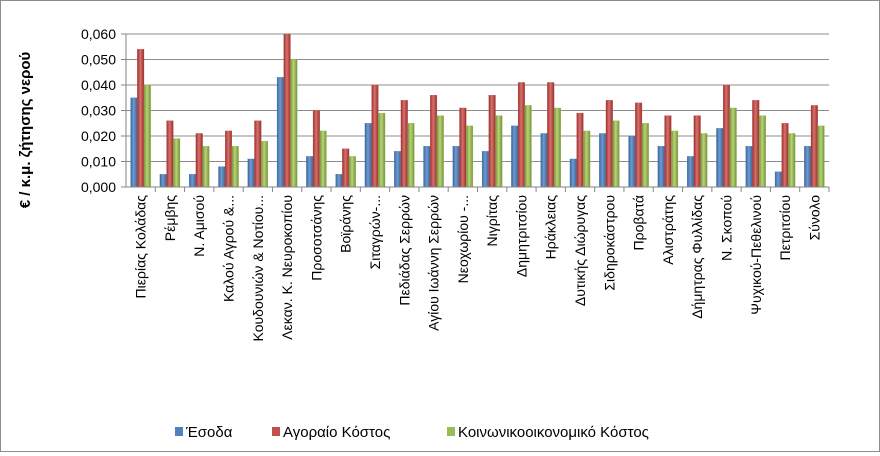  I want to click on y-tick-label: 0,000, so click(98, 187).